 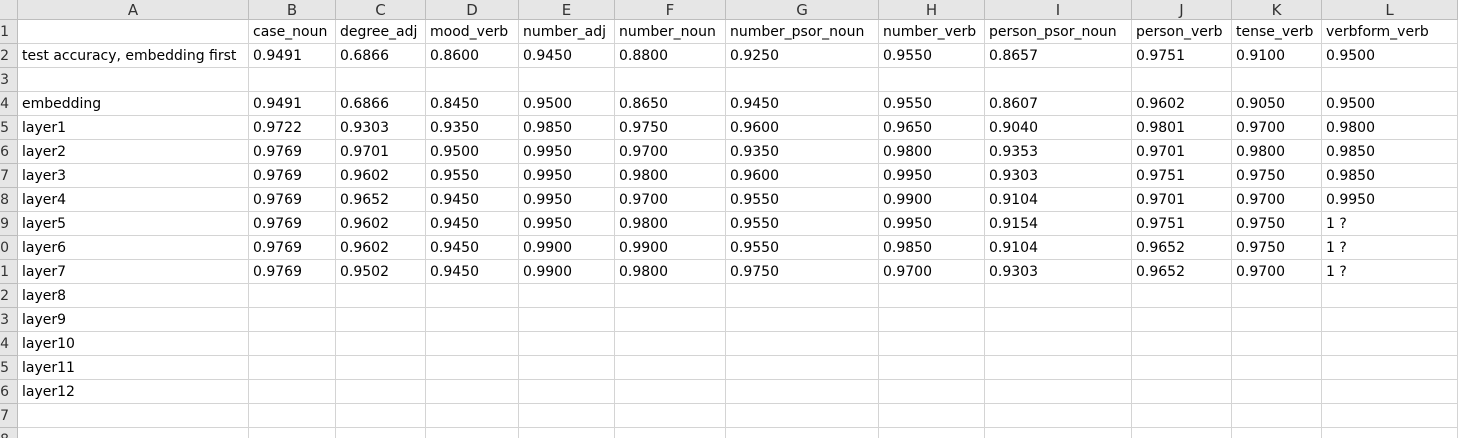 What do you see at coordinates (1182, 344) in the screenshot?
I see `cell-j14` at bounding box center [1182, 344].